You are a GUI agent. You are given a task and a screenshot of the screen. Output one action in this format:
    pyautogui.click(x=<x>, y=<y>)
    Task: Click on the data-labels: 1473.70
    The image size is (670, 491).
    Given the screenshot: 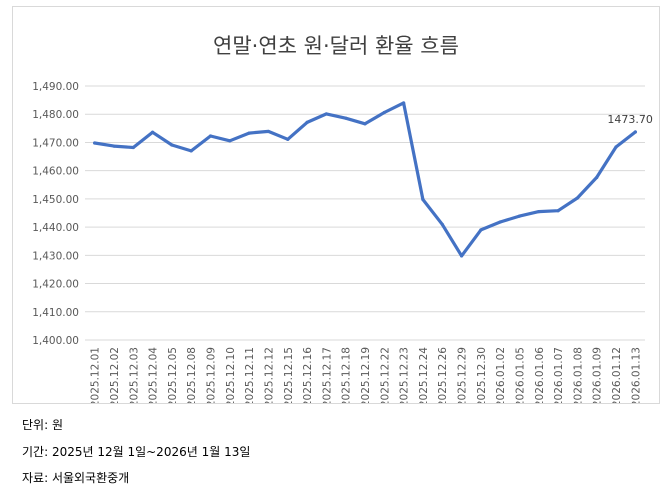 What is the action you would take?
    pyautogui.click(x=630, y=119)
    